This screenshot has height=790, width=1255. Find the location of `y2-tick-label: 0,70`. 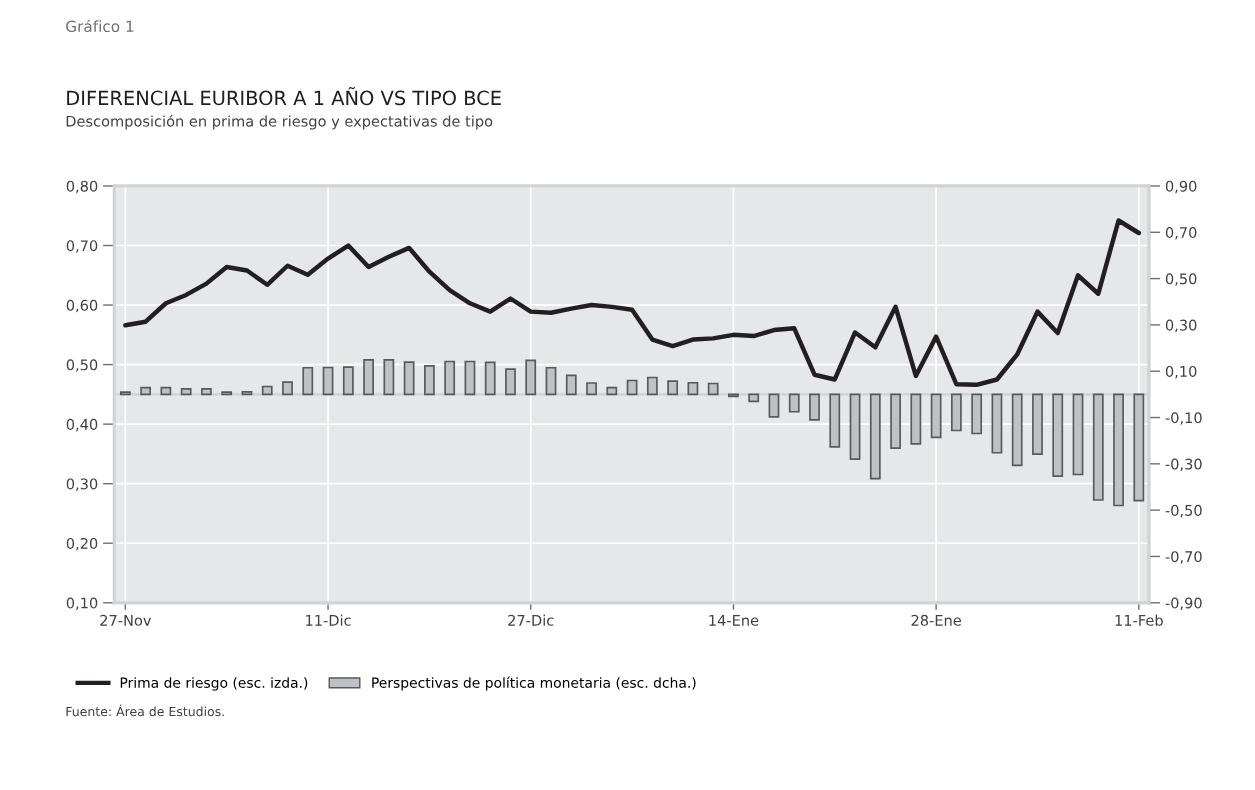

y2-tick-label: 0,70 is located at coordinates (1181, 233).